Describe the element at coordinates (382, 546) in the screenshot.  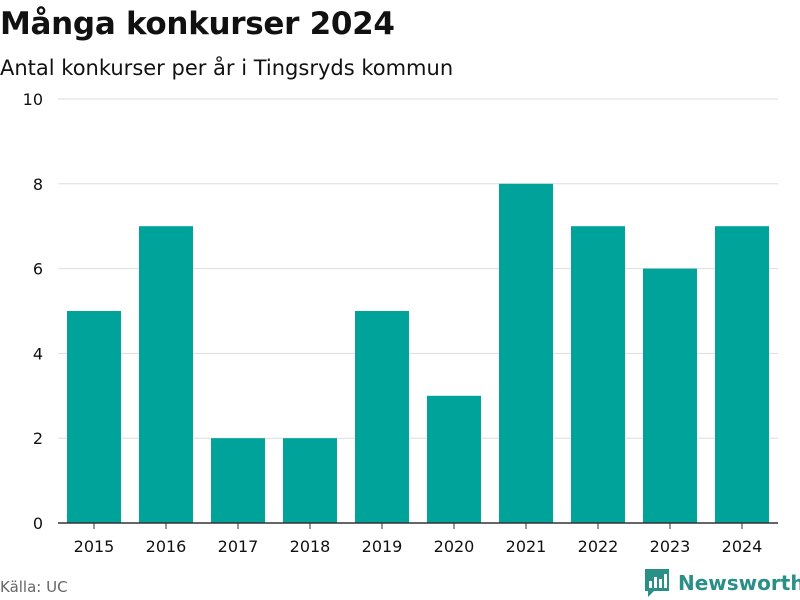
I see `x-tick-label: 2019` at that location.